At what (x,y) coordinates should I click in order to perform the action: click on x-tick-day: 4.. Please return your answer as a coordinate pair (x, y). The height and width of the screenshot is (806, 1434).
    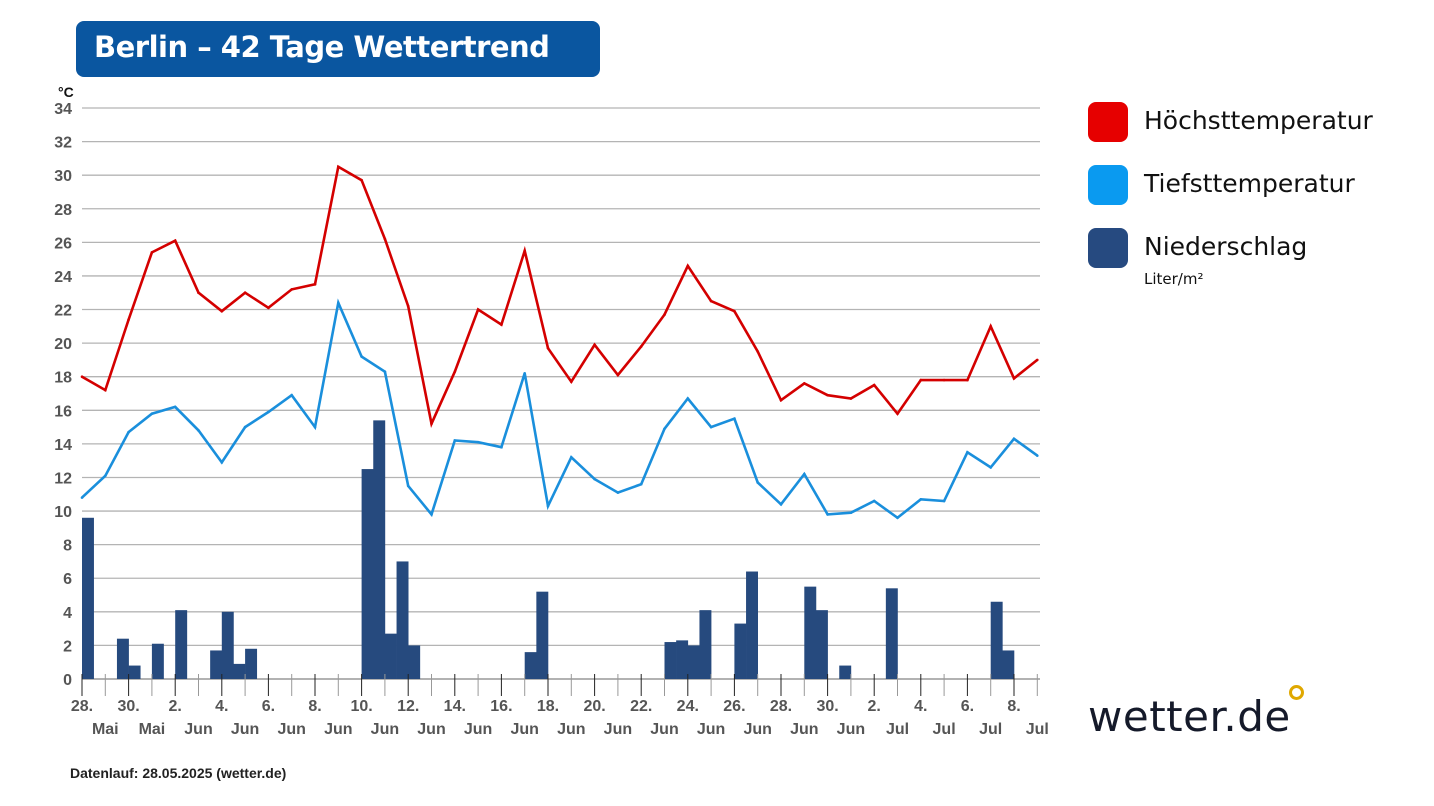
    Looking at the image, I should click on (920, 706).